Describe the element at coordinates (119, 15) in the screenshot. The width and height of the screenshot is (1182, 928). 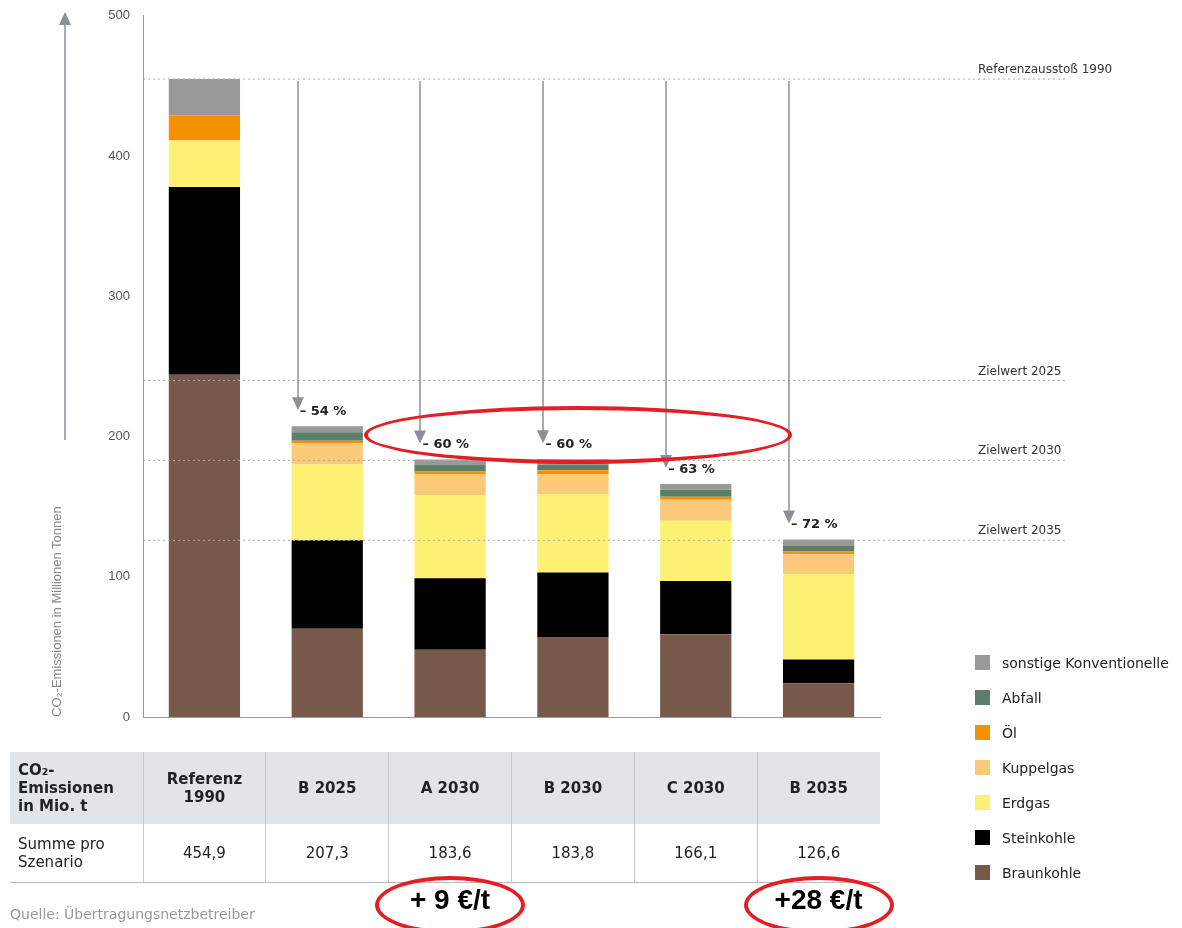
I see `y-tick-label: 500` at that location.